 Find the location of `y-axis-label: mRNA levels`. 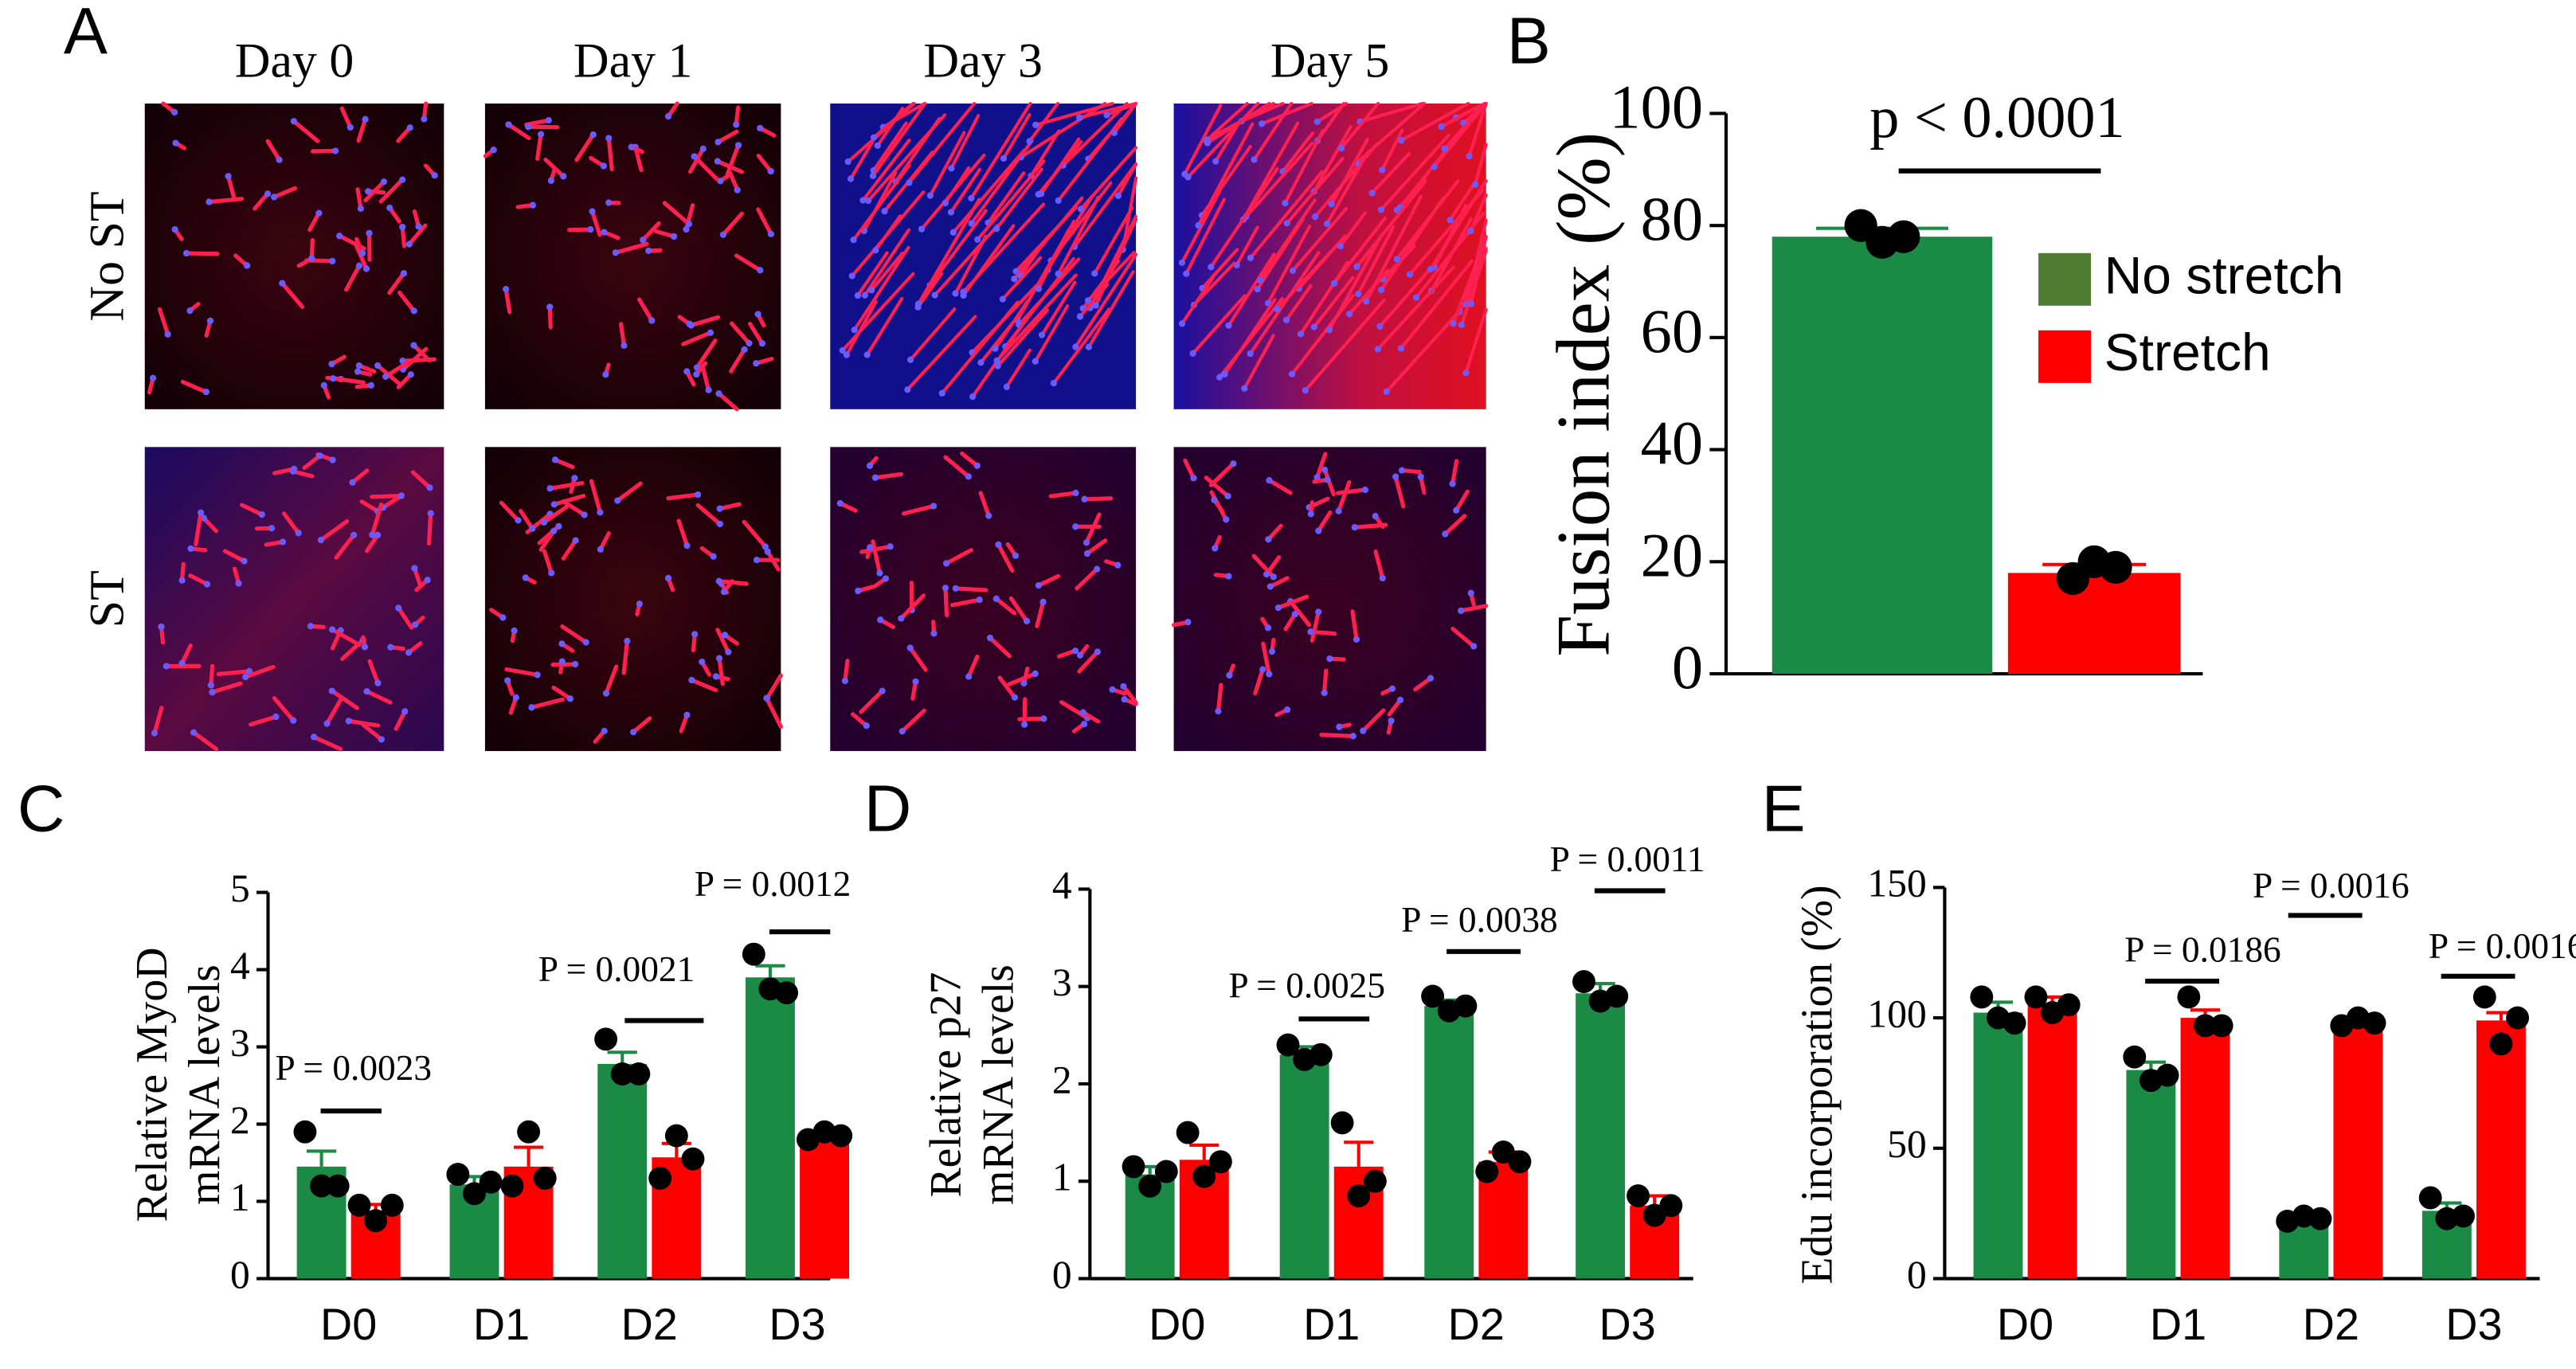

y-axis-label: mRNA levels is located at coordinates (204, 1084).